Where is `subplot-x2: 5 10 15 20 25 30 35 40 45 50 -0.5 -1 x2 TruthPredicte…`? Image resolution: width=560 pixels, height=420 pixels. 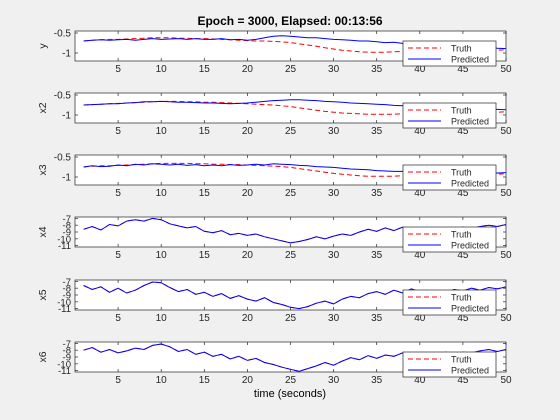
subplot-x2: 5 10 15 20 25 30 35 40 45 50 -0.5 -1 x2 TruthPredicte… is located at coordinates (274, 114).